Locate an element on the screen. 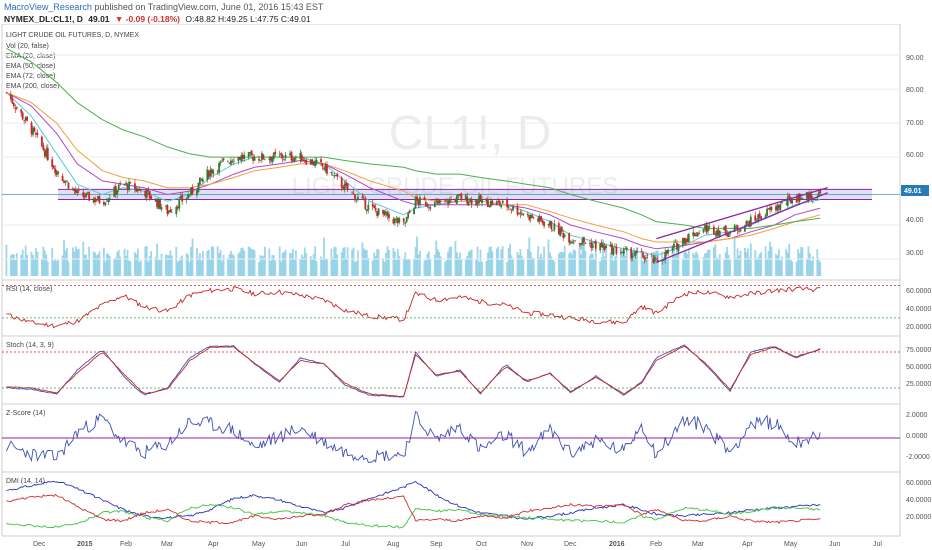 This screenshot has height=550, width=932. dmi-tick-60: 60.0000 is located at coordinates (918, 483).